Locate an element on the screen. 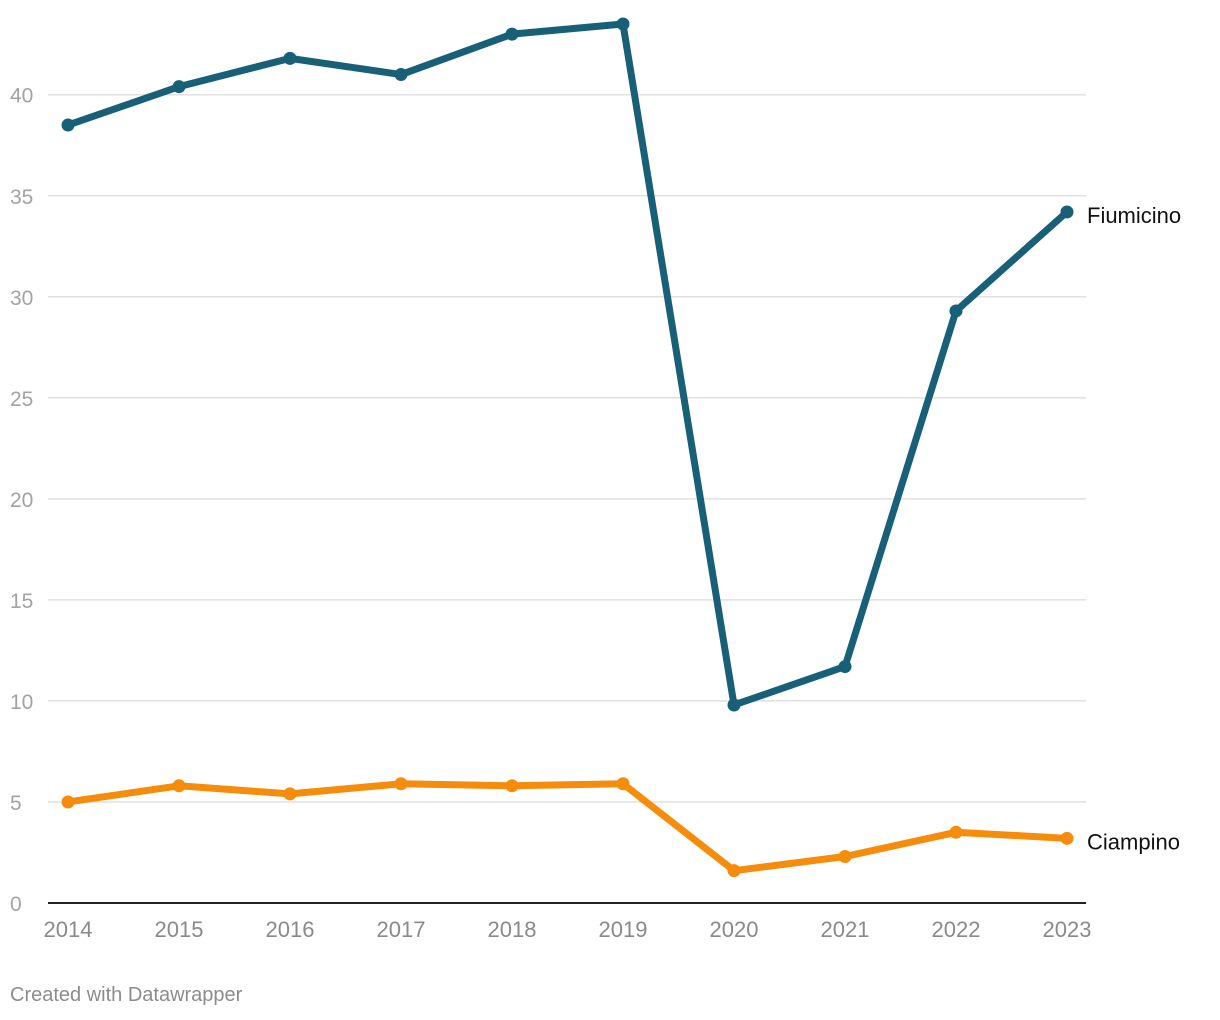  x-tick-label: 2023 is located at coordinates (1067, 929).